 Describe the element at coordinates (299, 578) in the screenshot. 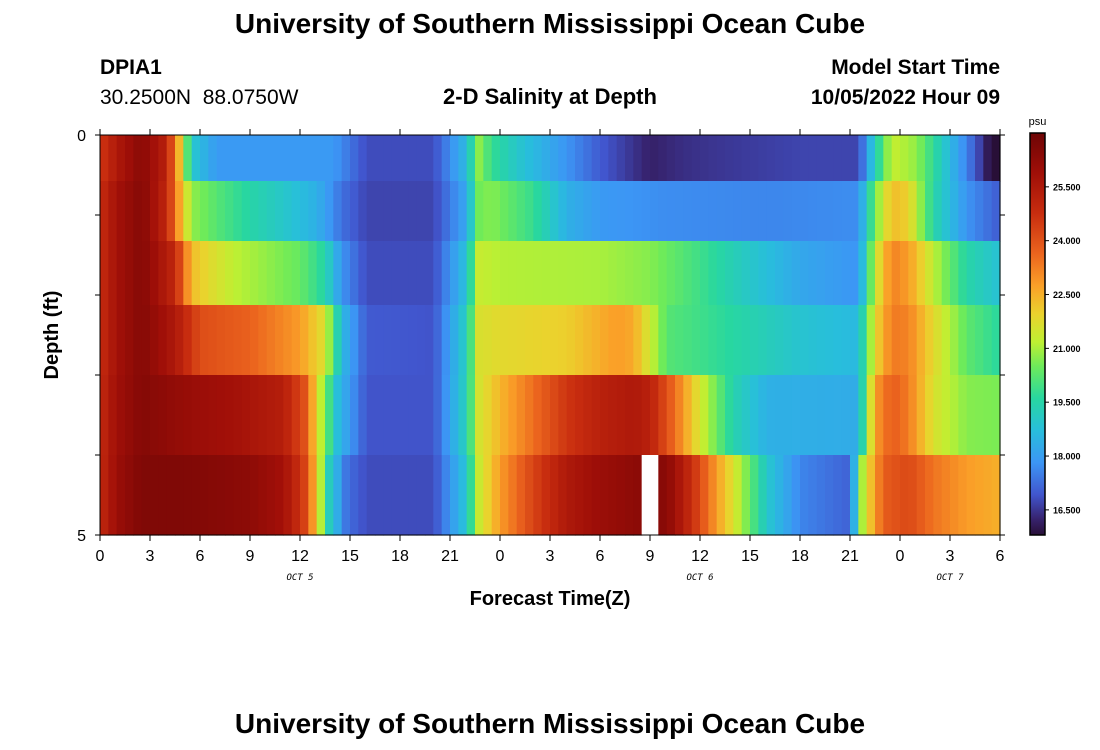

I see `date-label: OCT 5` at that location.